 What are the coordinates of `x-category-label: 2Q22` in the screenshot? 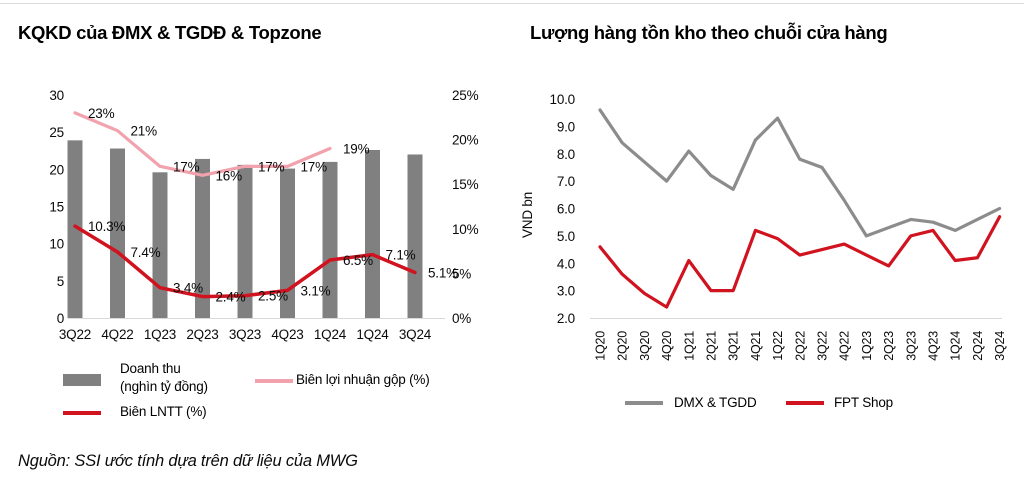 It's located at (800, 346).